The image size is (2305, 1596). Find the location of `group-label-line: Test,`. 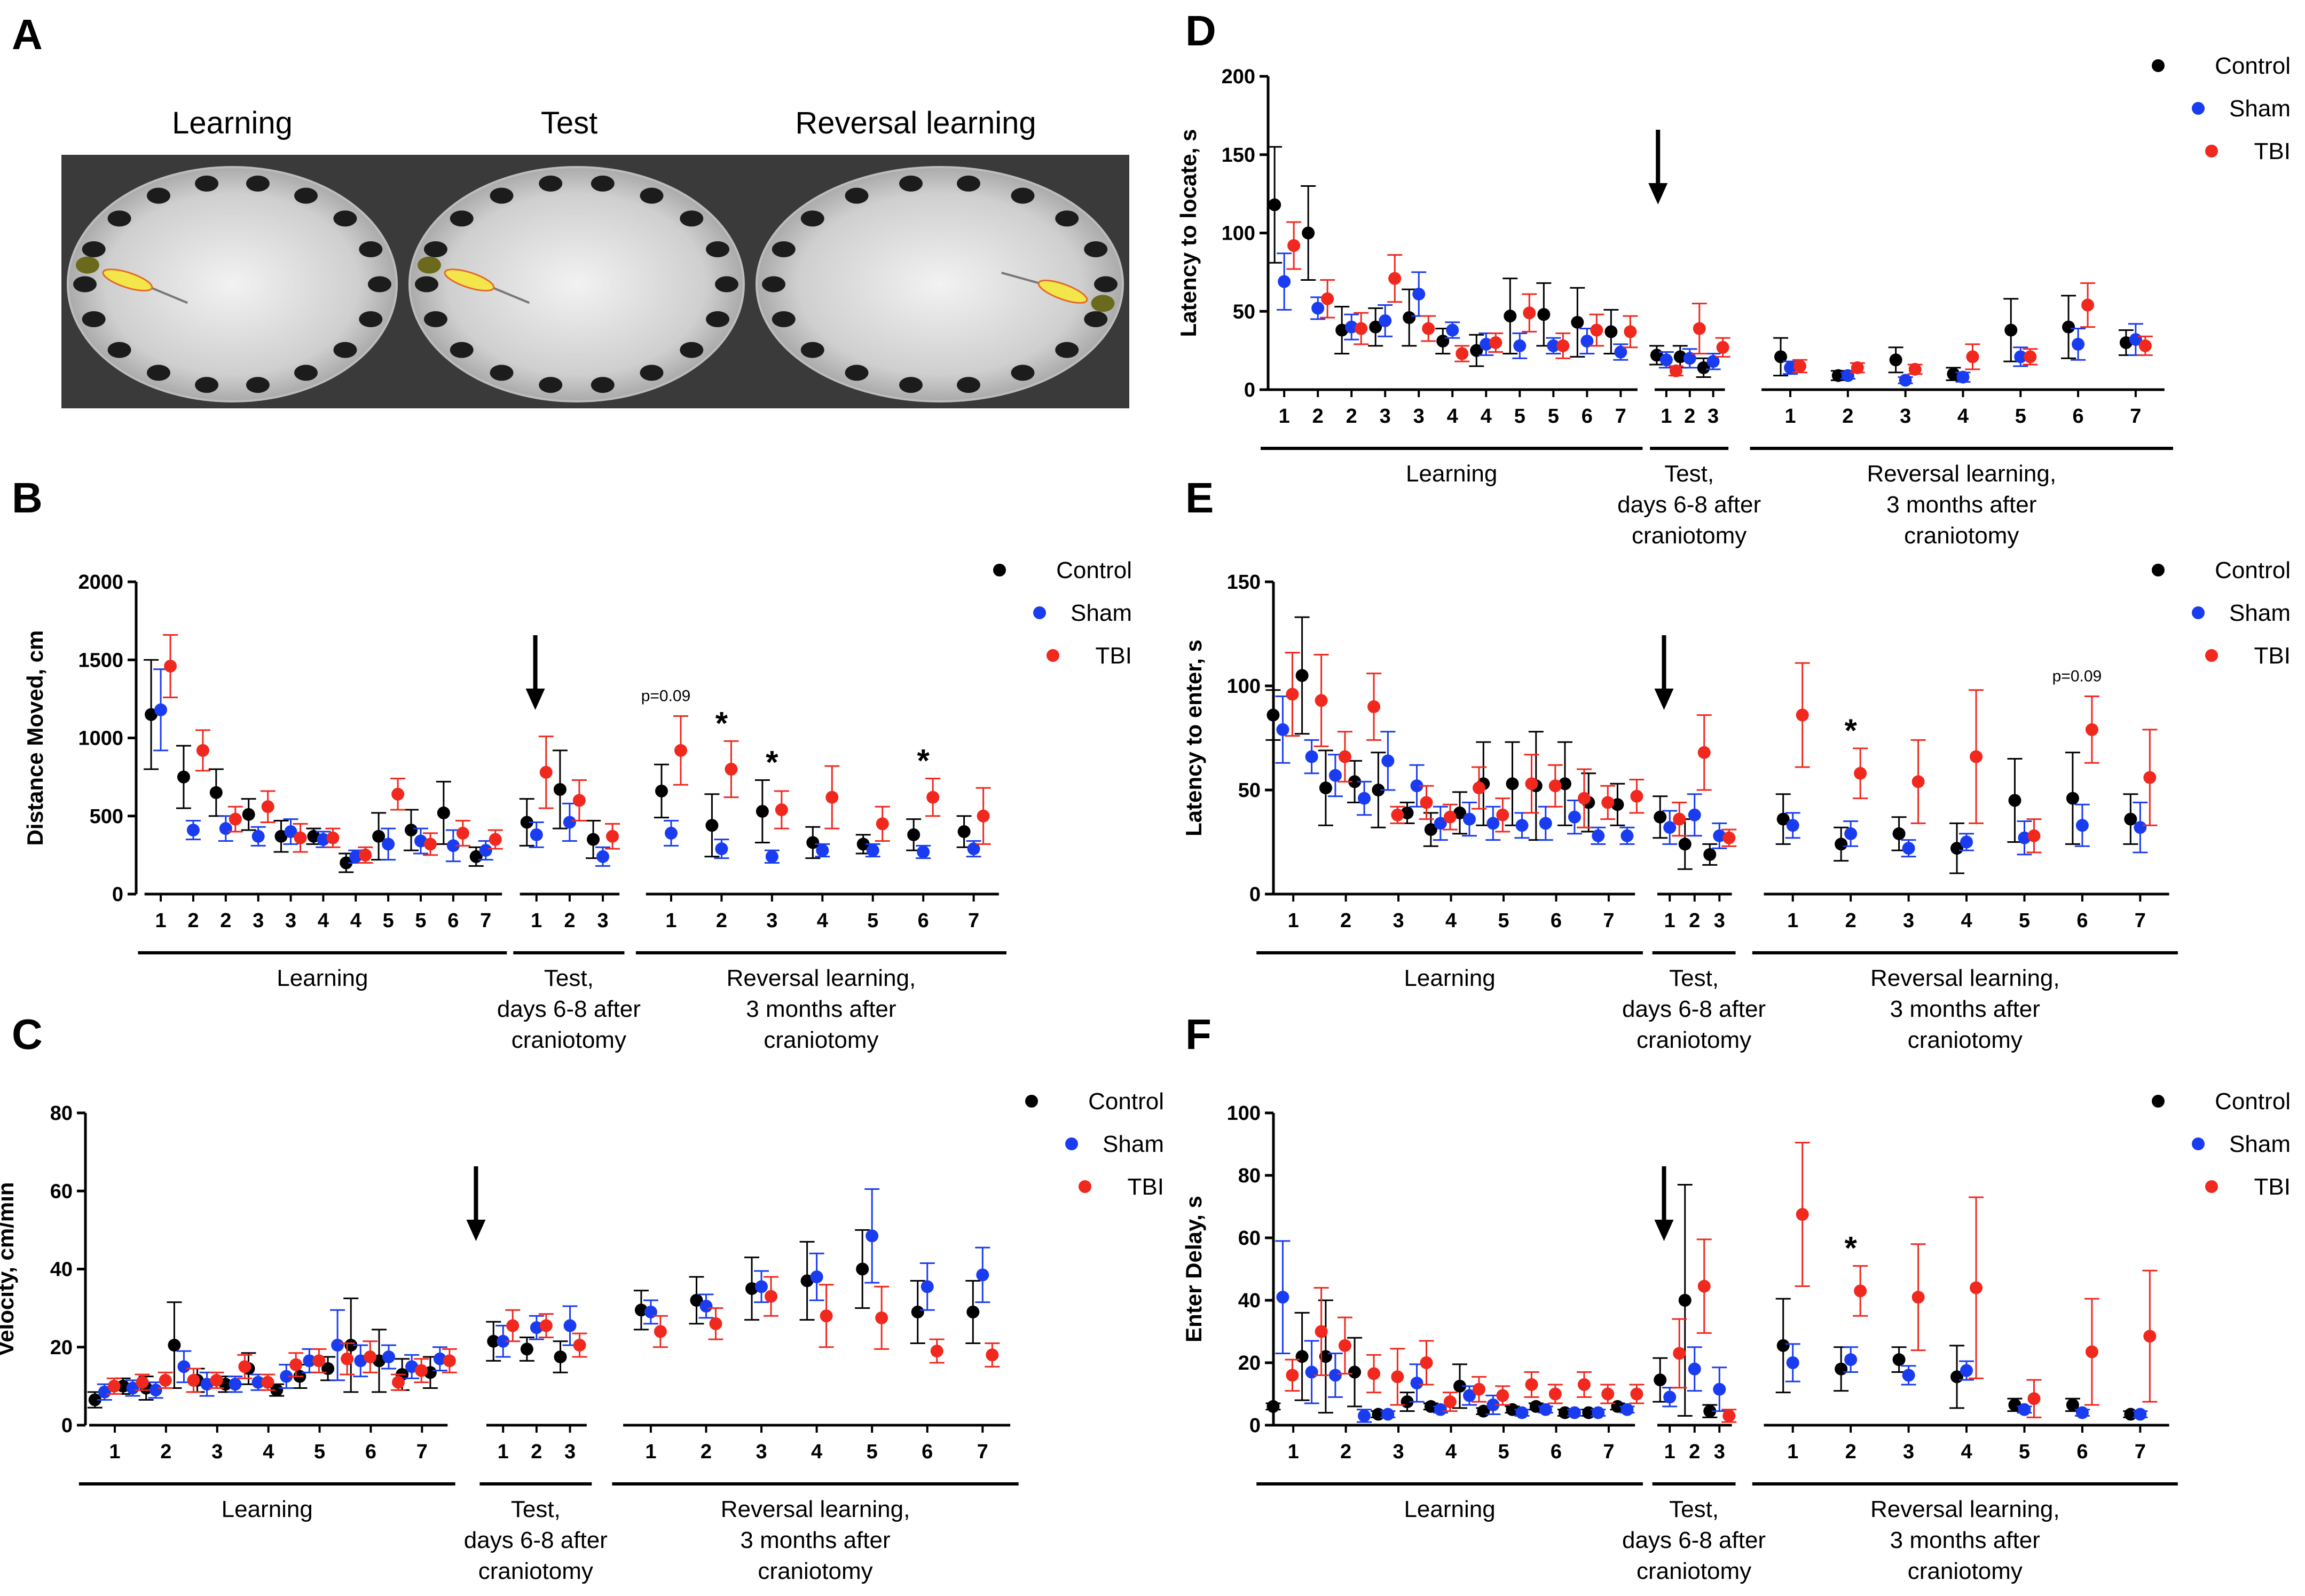

group-label-line: Test, is located at coordinates (569, 978).